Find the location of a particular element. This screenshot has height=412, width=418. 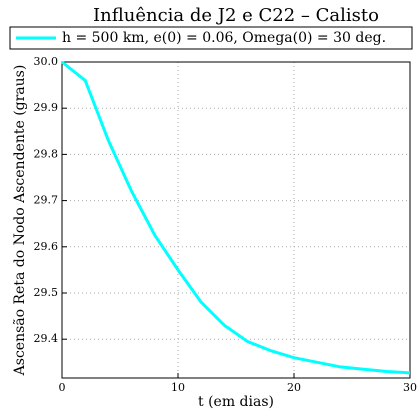

x-tick-label: 10 is located at coordinates (178, 387).